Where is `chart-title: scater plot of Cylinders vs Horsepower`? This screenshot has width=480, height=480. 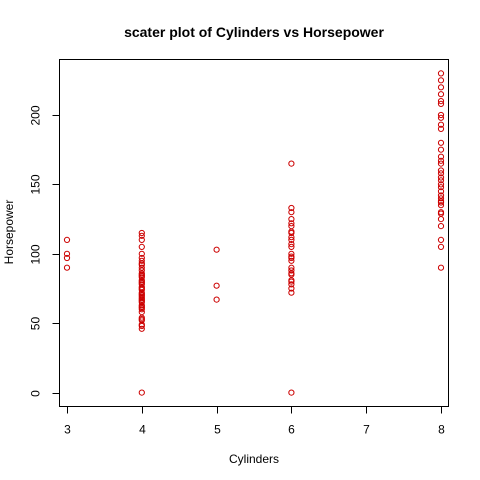 chart-title: scater plot of Cylinders vs Horsepower is located at coordinates (254, 32).